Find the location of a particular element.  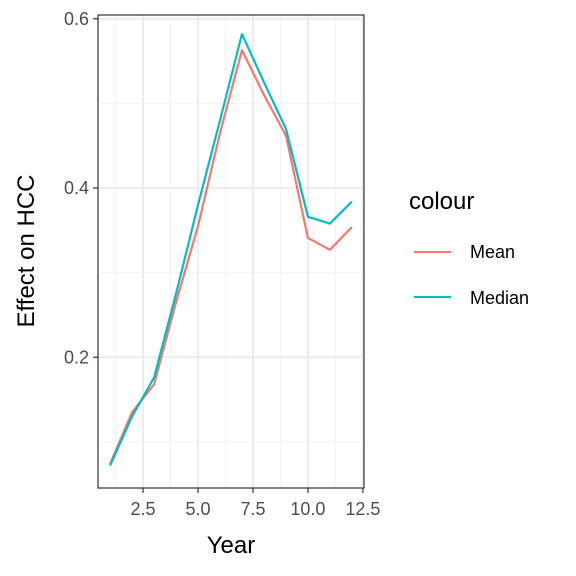

legend: colour Mean Median is located at coordinates (469, 248).